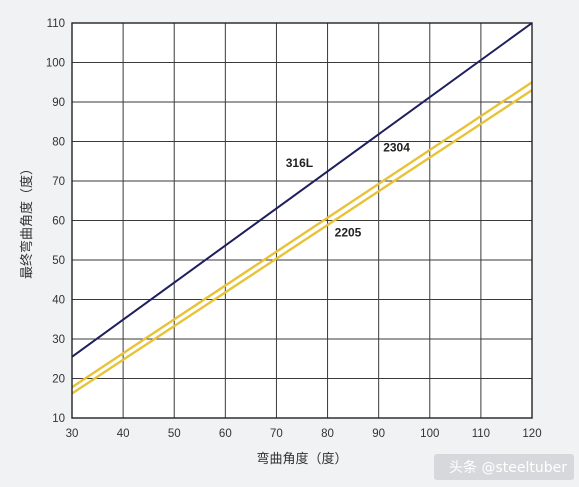 The width and height of the screenshot is (579, 487). I want to click on watermark-text: 头条 @steeltuber, so click(508, 467).